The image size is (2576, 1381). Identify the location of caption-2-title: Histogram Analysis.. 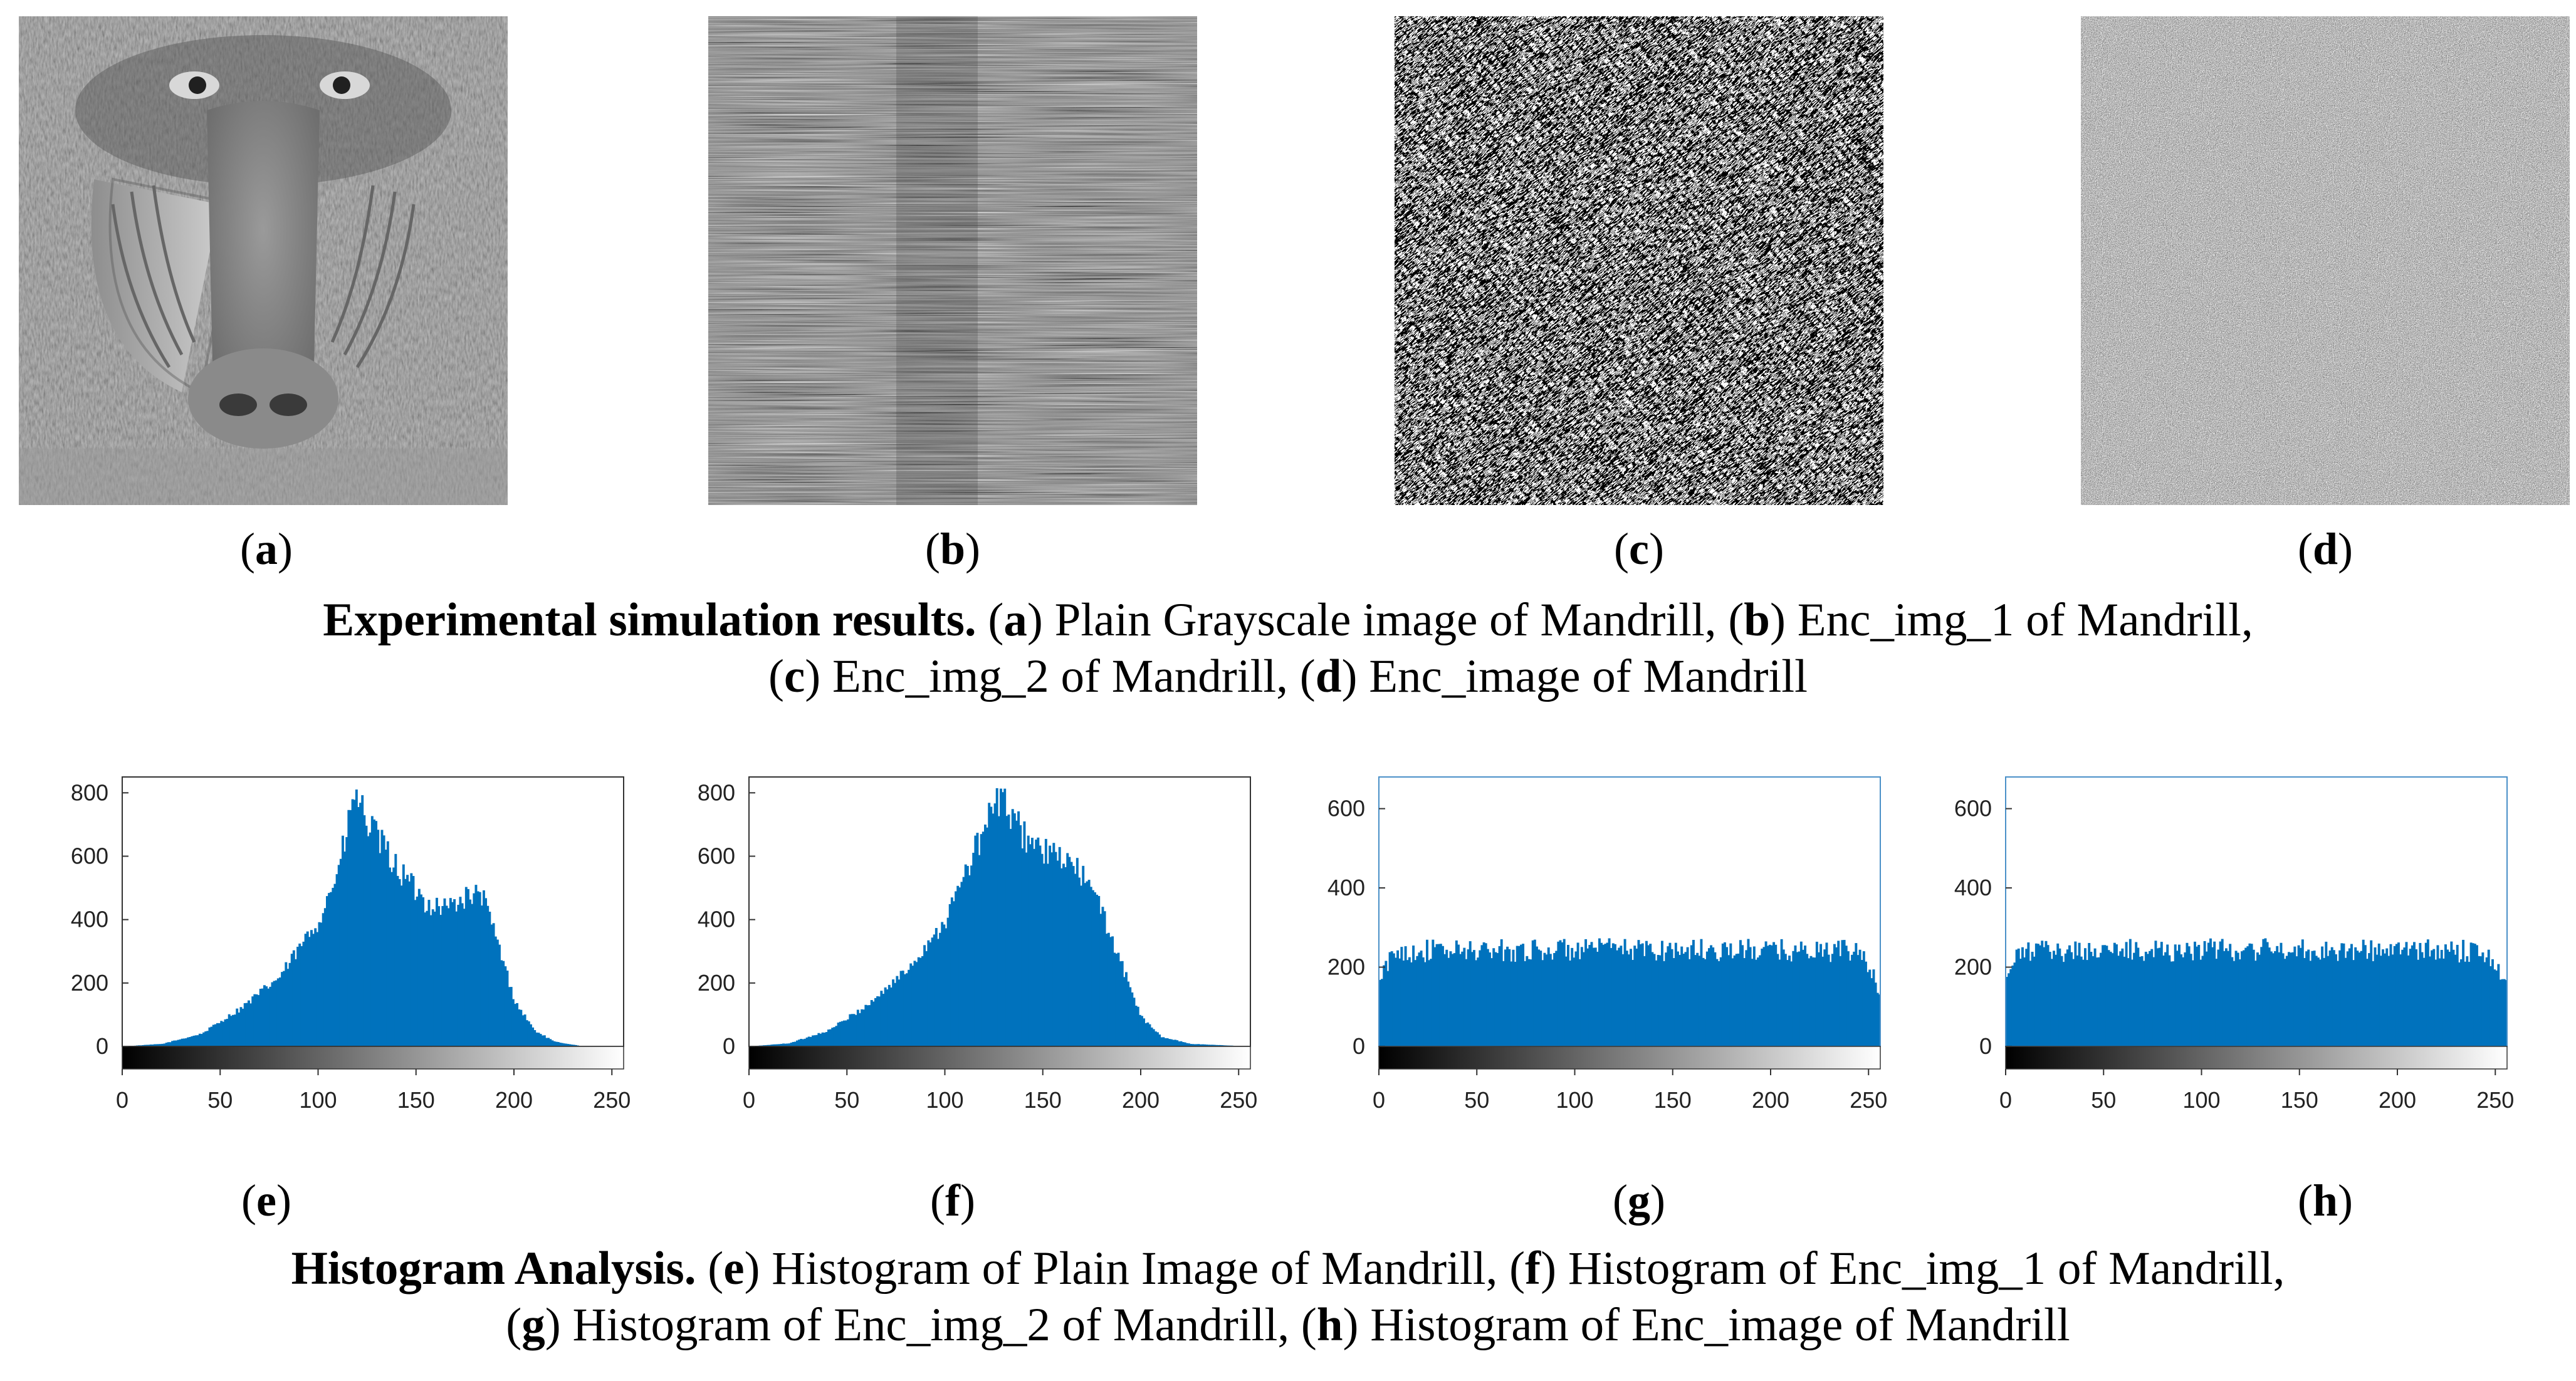
(493, 1269).